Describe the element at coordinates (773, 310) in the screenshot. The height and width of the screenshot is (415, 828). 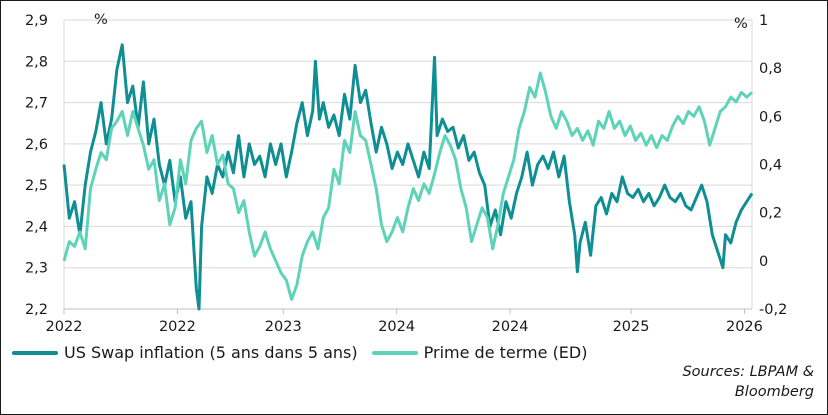
I see `y-right-tick-label: -0,2` at that location.